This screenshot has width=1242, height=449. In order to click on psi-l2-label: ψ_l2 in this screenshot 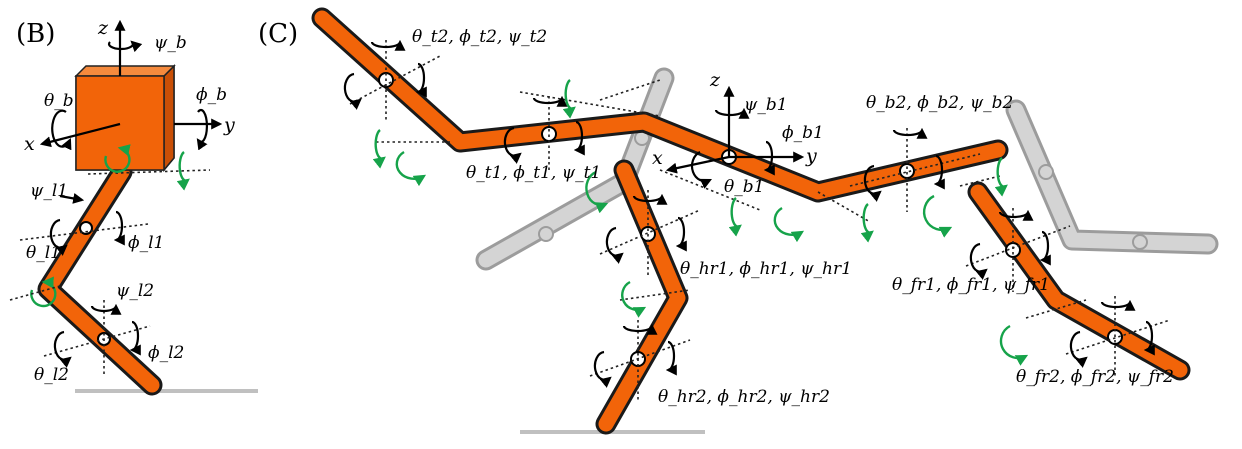, I will do `click(135, 291)`.